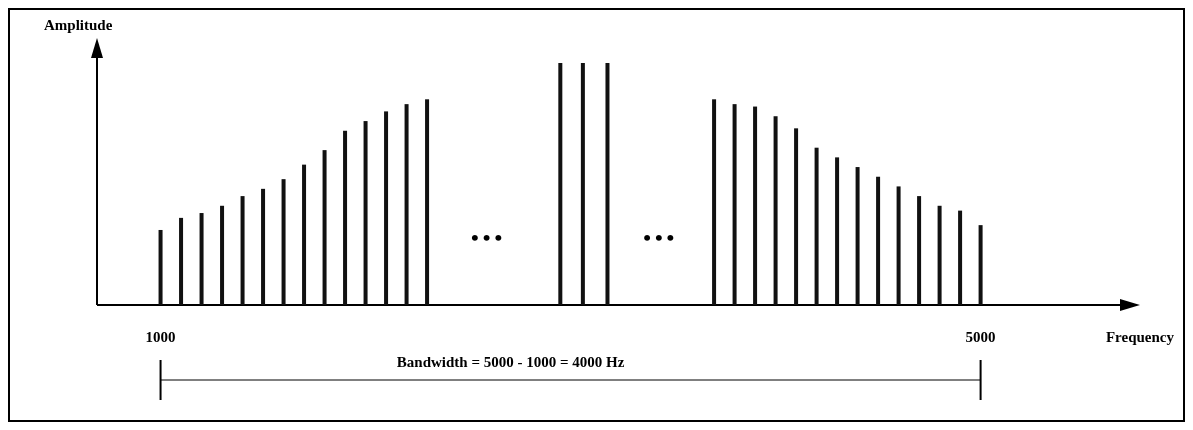  Describe the element at coordinates (78, 25) in the screenshot. I see `y-axis-title: Amplitude` at that location.